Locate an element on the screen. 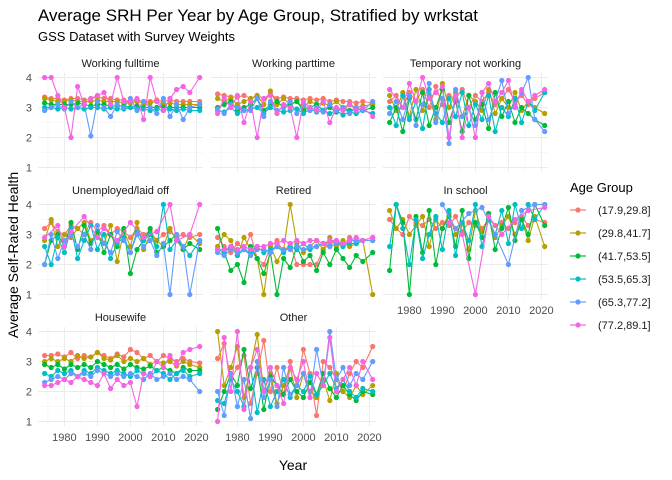 The image size is (672, 480). x-tick-label: 2000 is located at coordinates (130, 438).